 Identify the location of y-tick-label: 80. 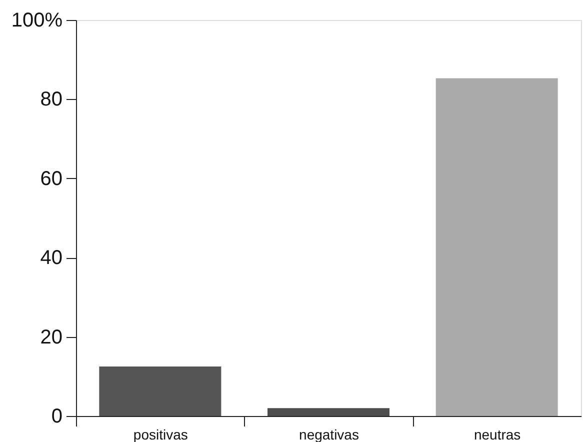
(51, 99).